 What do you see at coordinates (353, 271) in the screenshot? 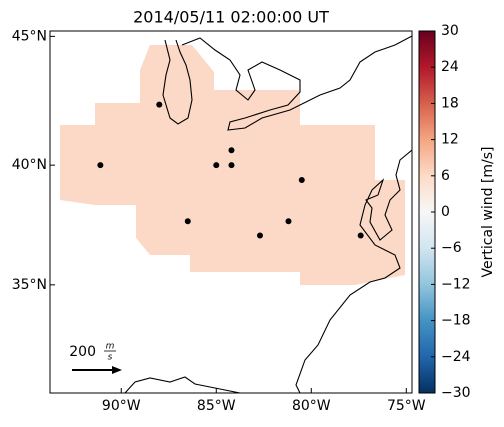
I see `east-coast` at bounding box center [353, 271].